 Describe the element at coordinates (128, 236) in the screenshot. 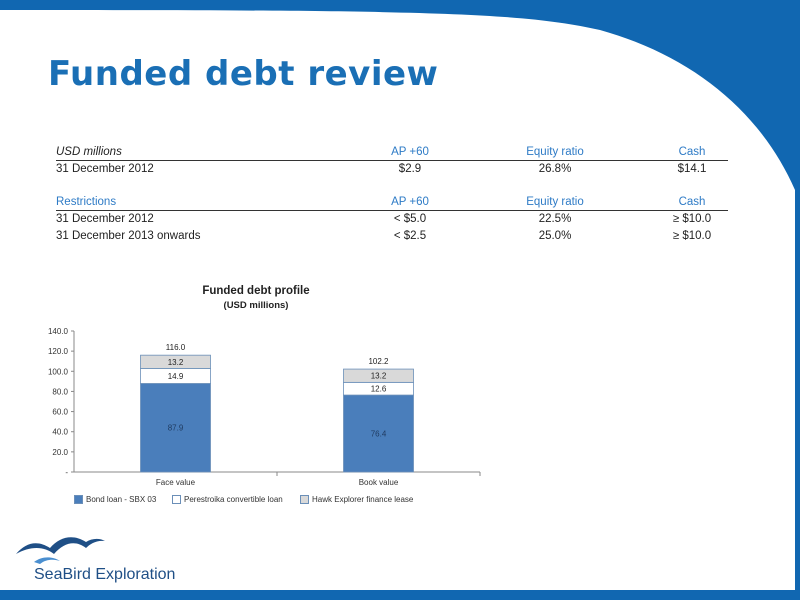

I see `table-row: 31 December 2013 onwards` at that location.